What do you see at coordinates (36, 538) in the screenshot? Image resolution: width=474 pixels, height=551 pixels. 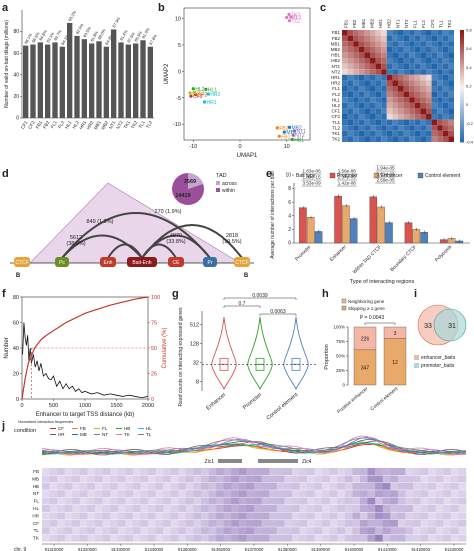 I see `row-label: TK` at bounding box center [36, 538].